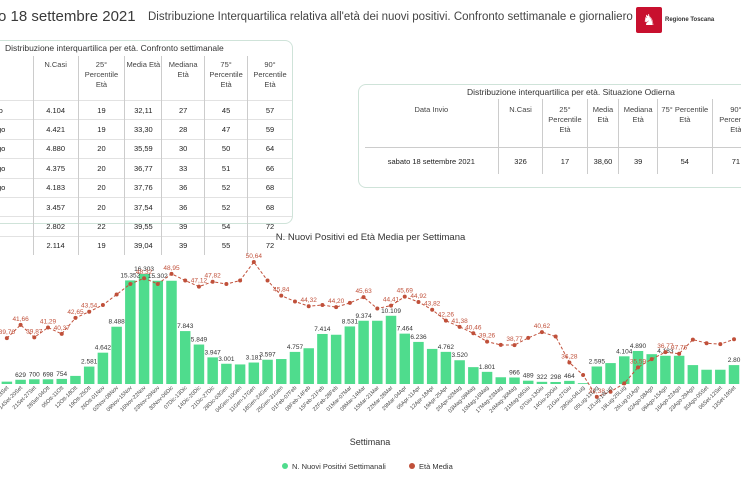  Describe the element at coordinates (269, 245) in the screenshot. I see `weekly-cell: 72` at that location.